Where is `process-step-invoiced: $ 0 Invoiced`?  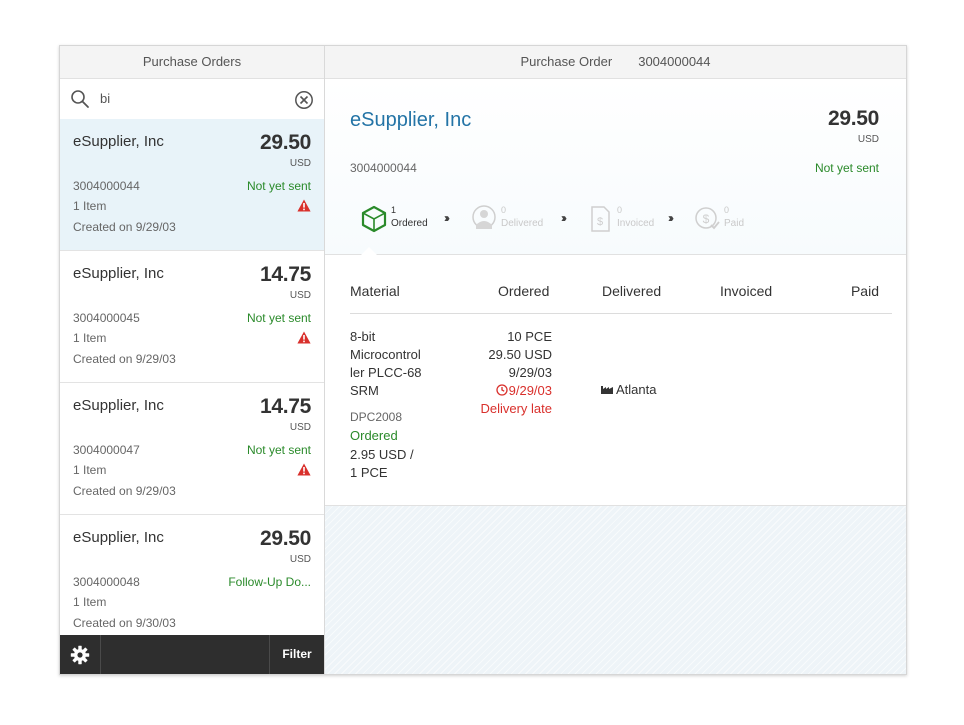
process-step-invoiced: $ 0 Invoiced is located at coordinates (627, 219).